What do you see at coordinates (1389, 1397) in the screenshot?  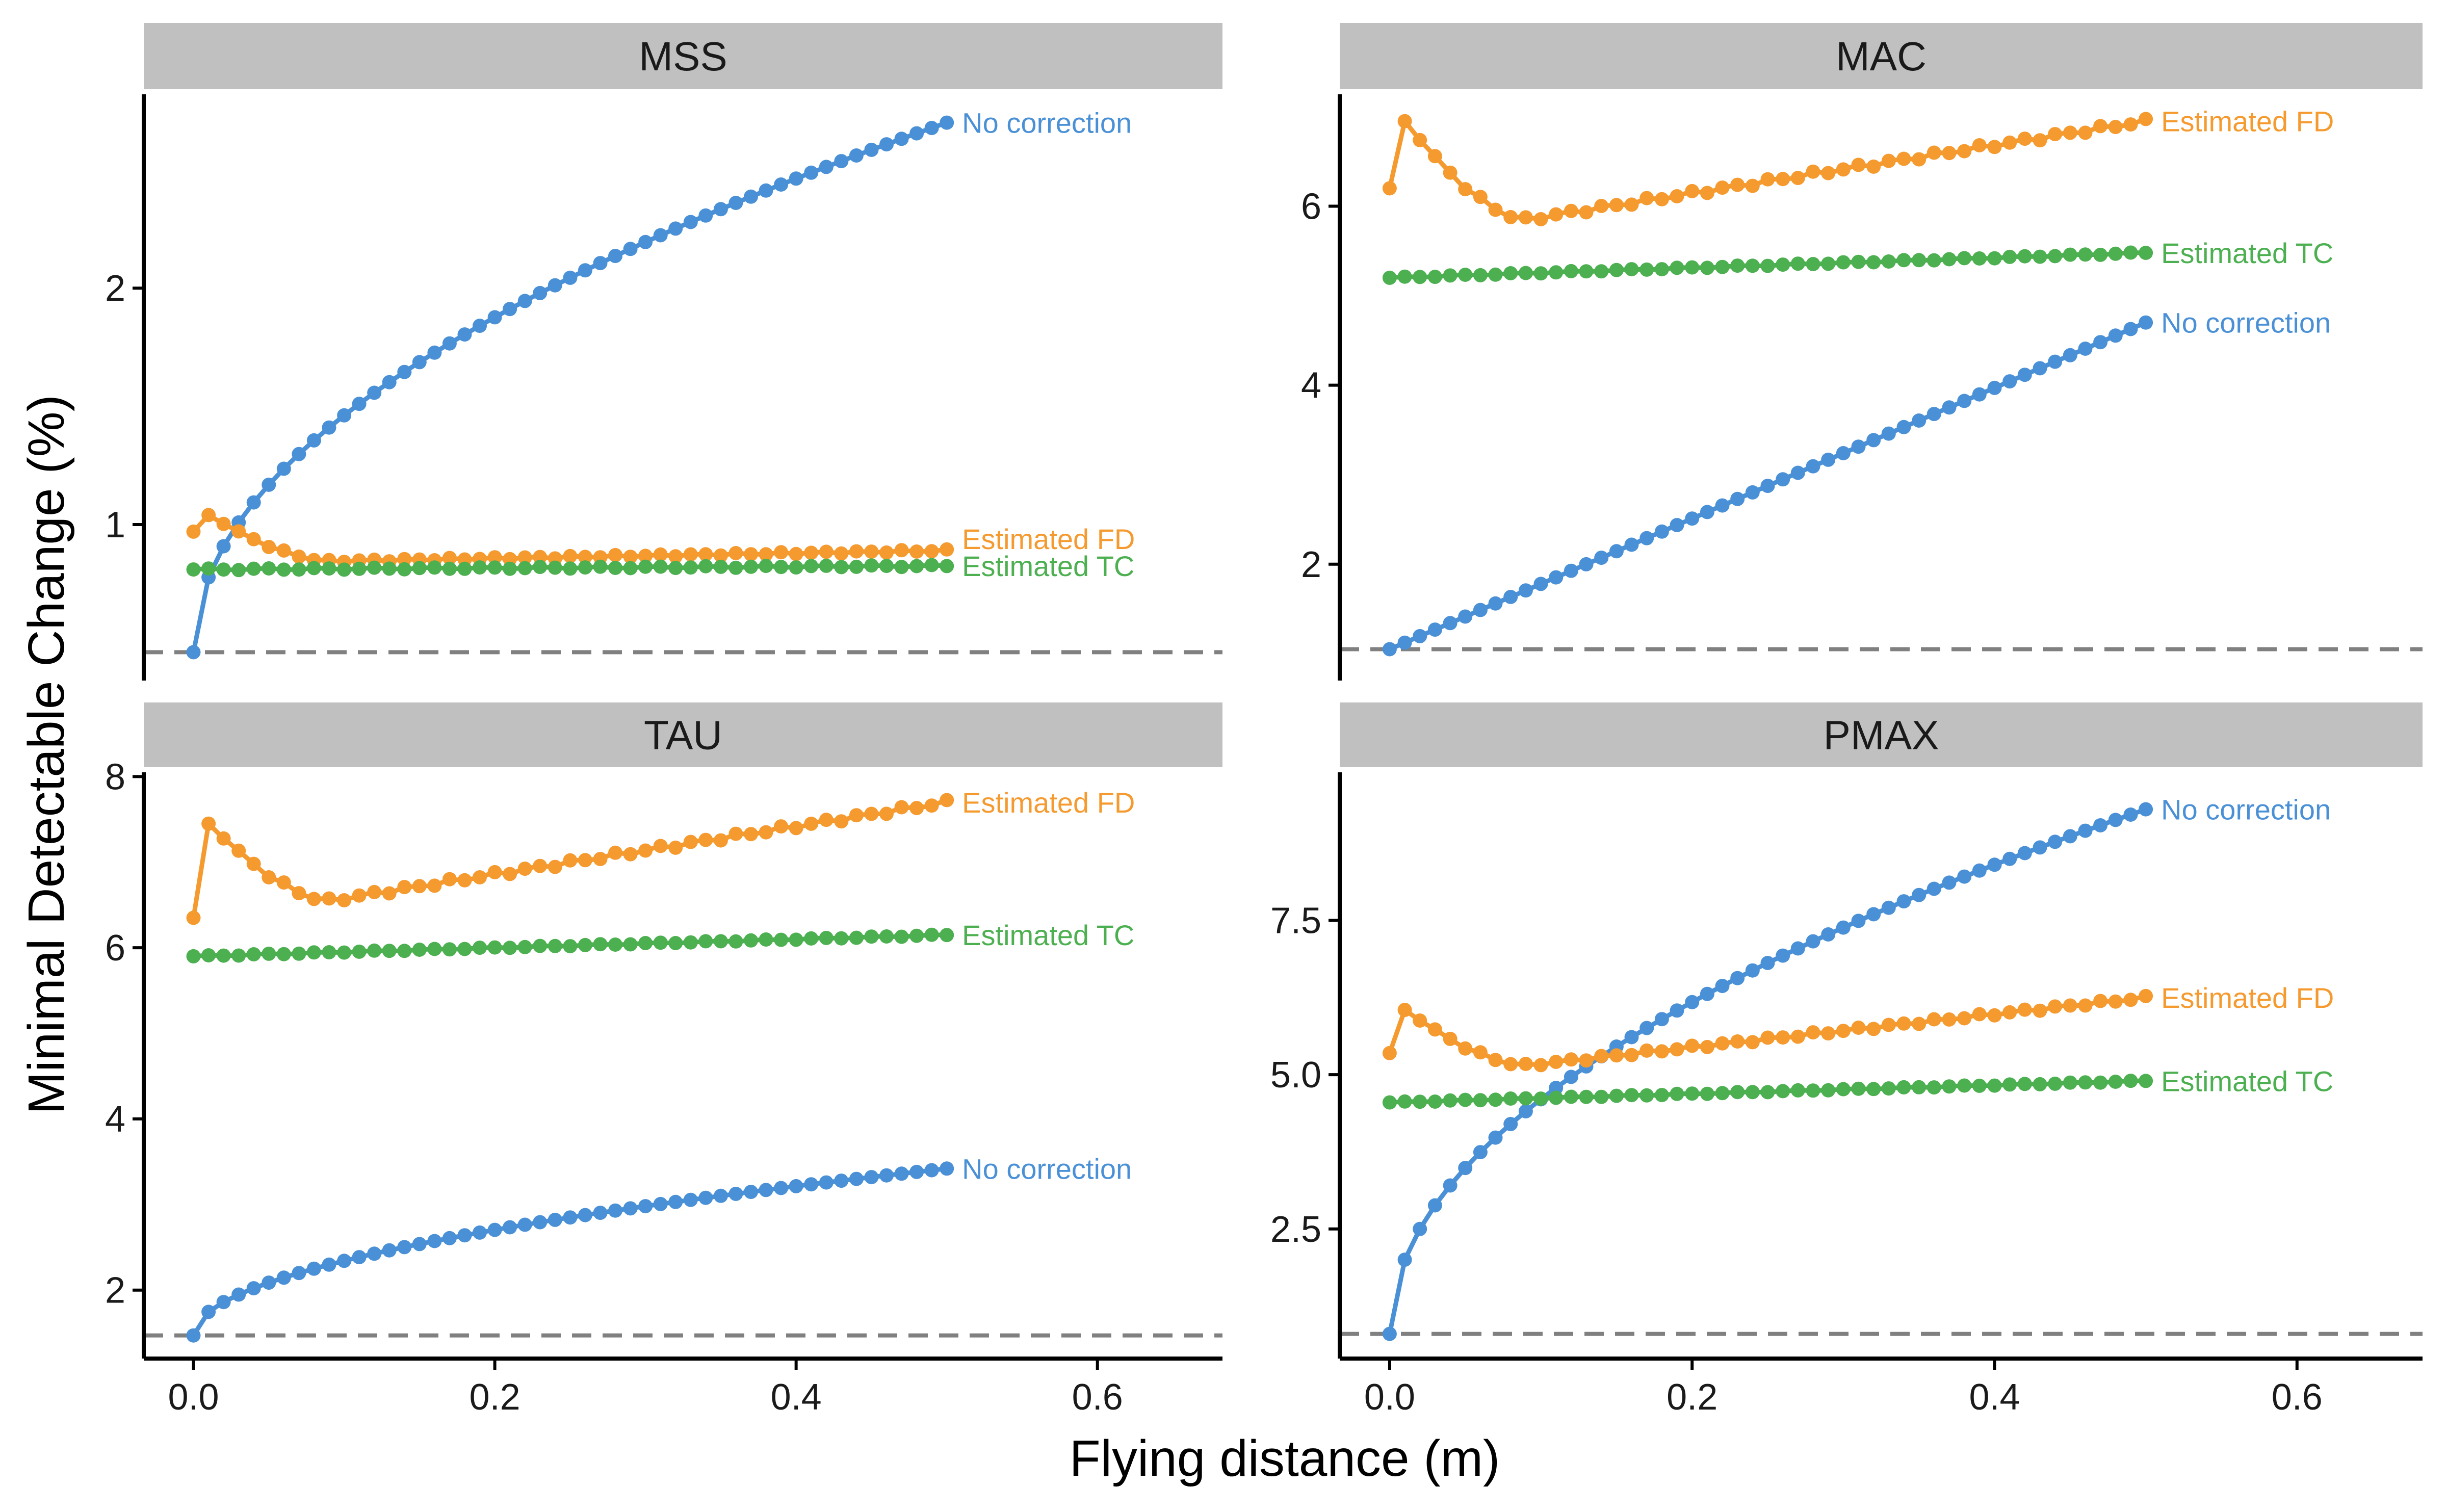 I see `x-tick-label: 0.0` at bounding box center [1389, 1397].